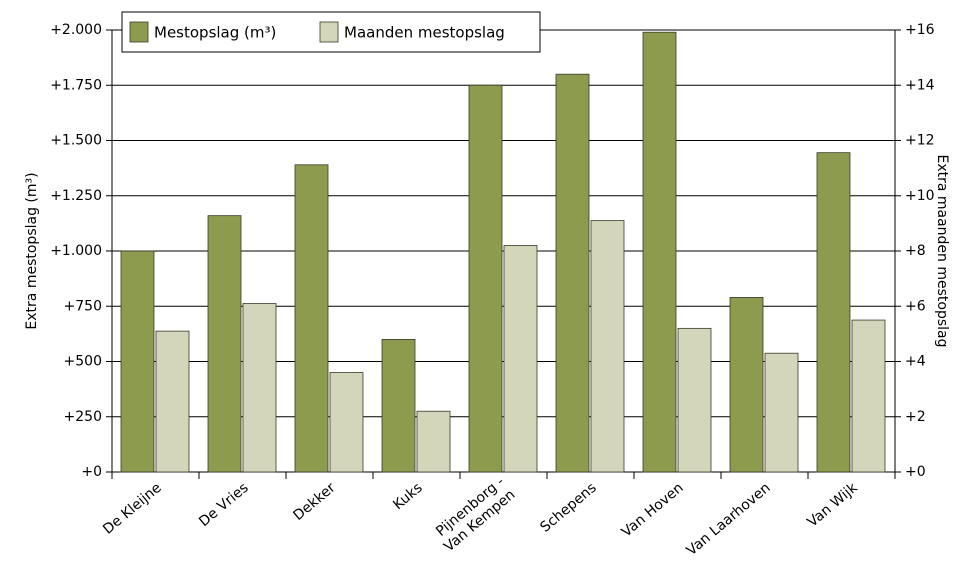 The width and height of the screenshot is (961, 583). What do you see at coordinates (215, 33) in the screenshot?
I see `legend-label: Mestopslag (m³)` at bounding box center [215, 33].